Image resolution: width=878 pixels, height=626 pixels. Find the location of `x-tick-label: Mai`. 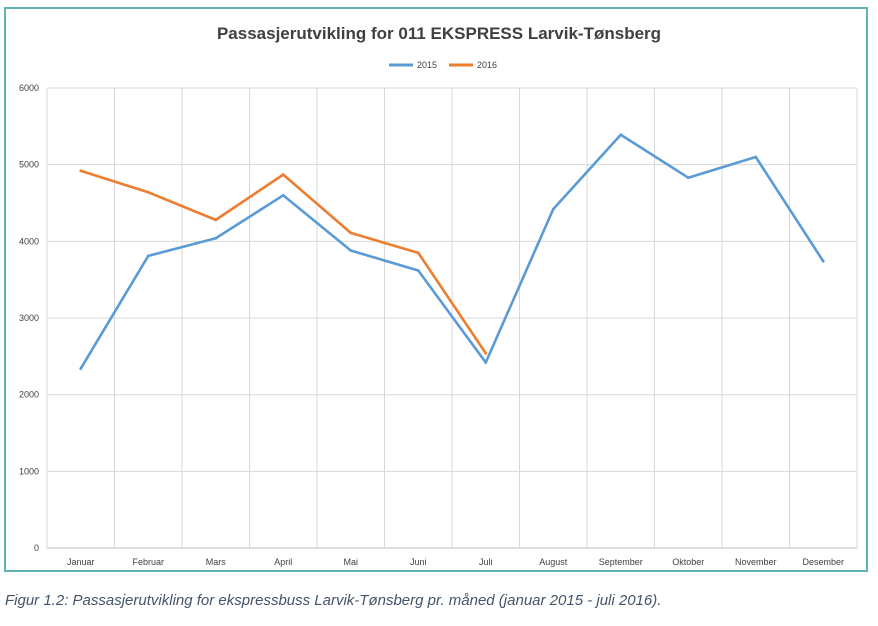

x-tick-label: Mai is located at coordinates (350, 562).